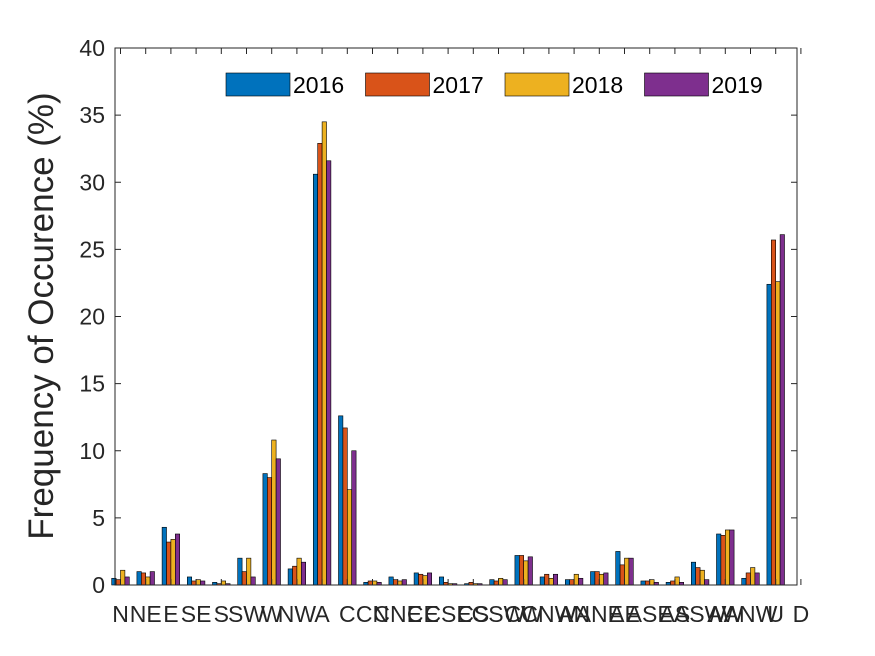  I want to click on bar-2016-ANE, so click(593, 578).